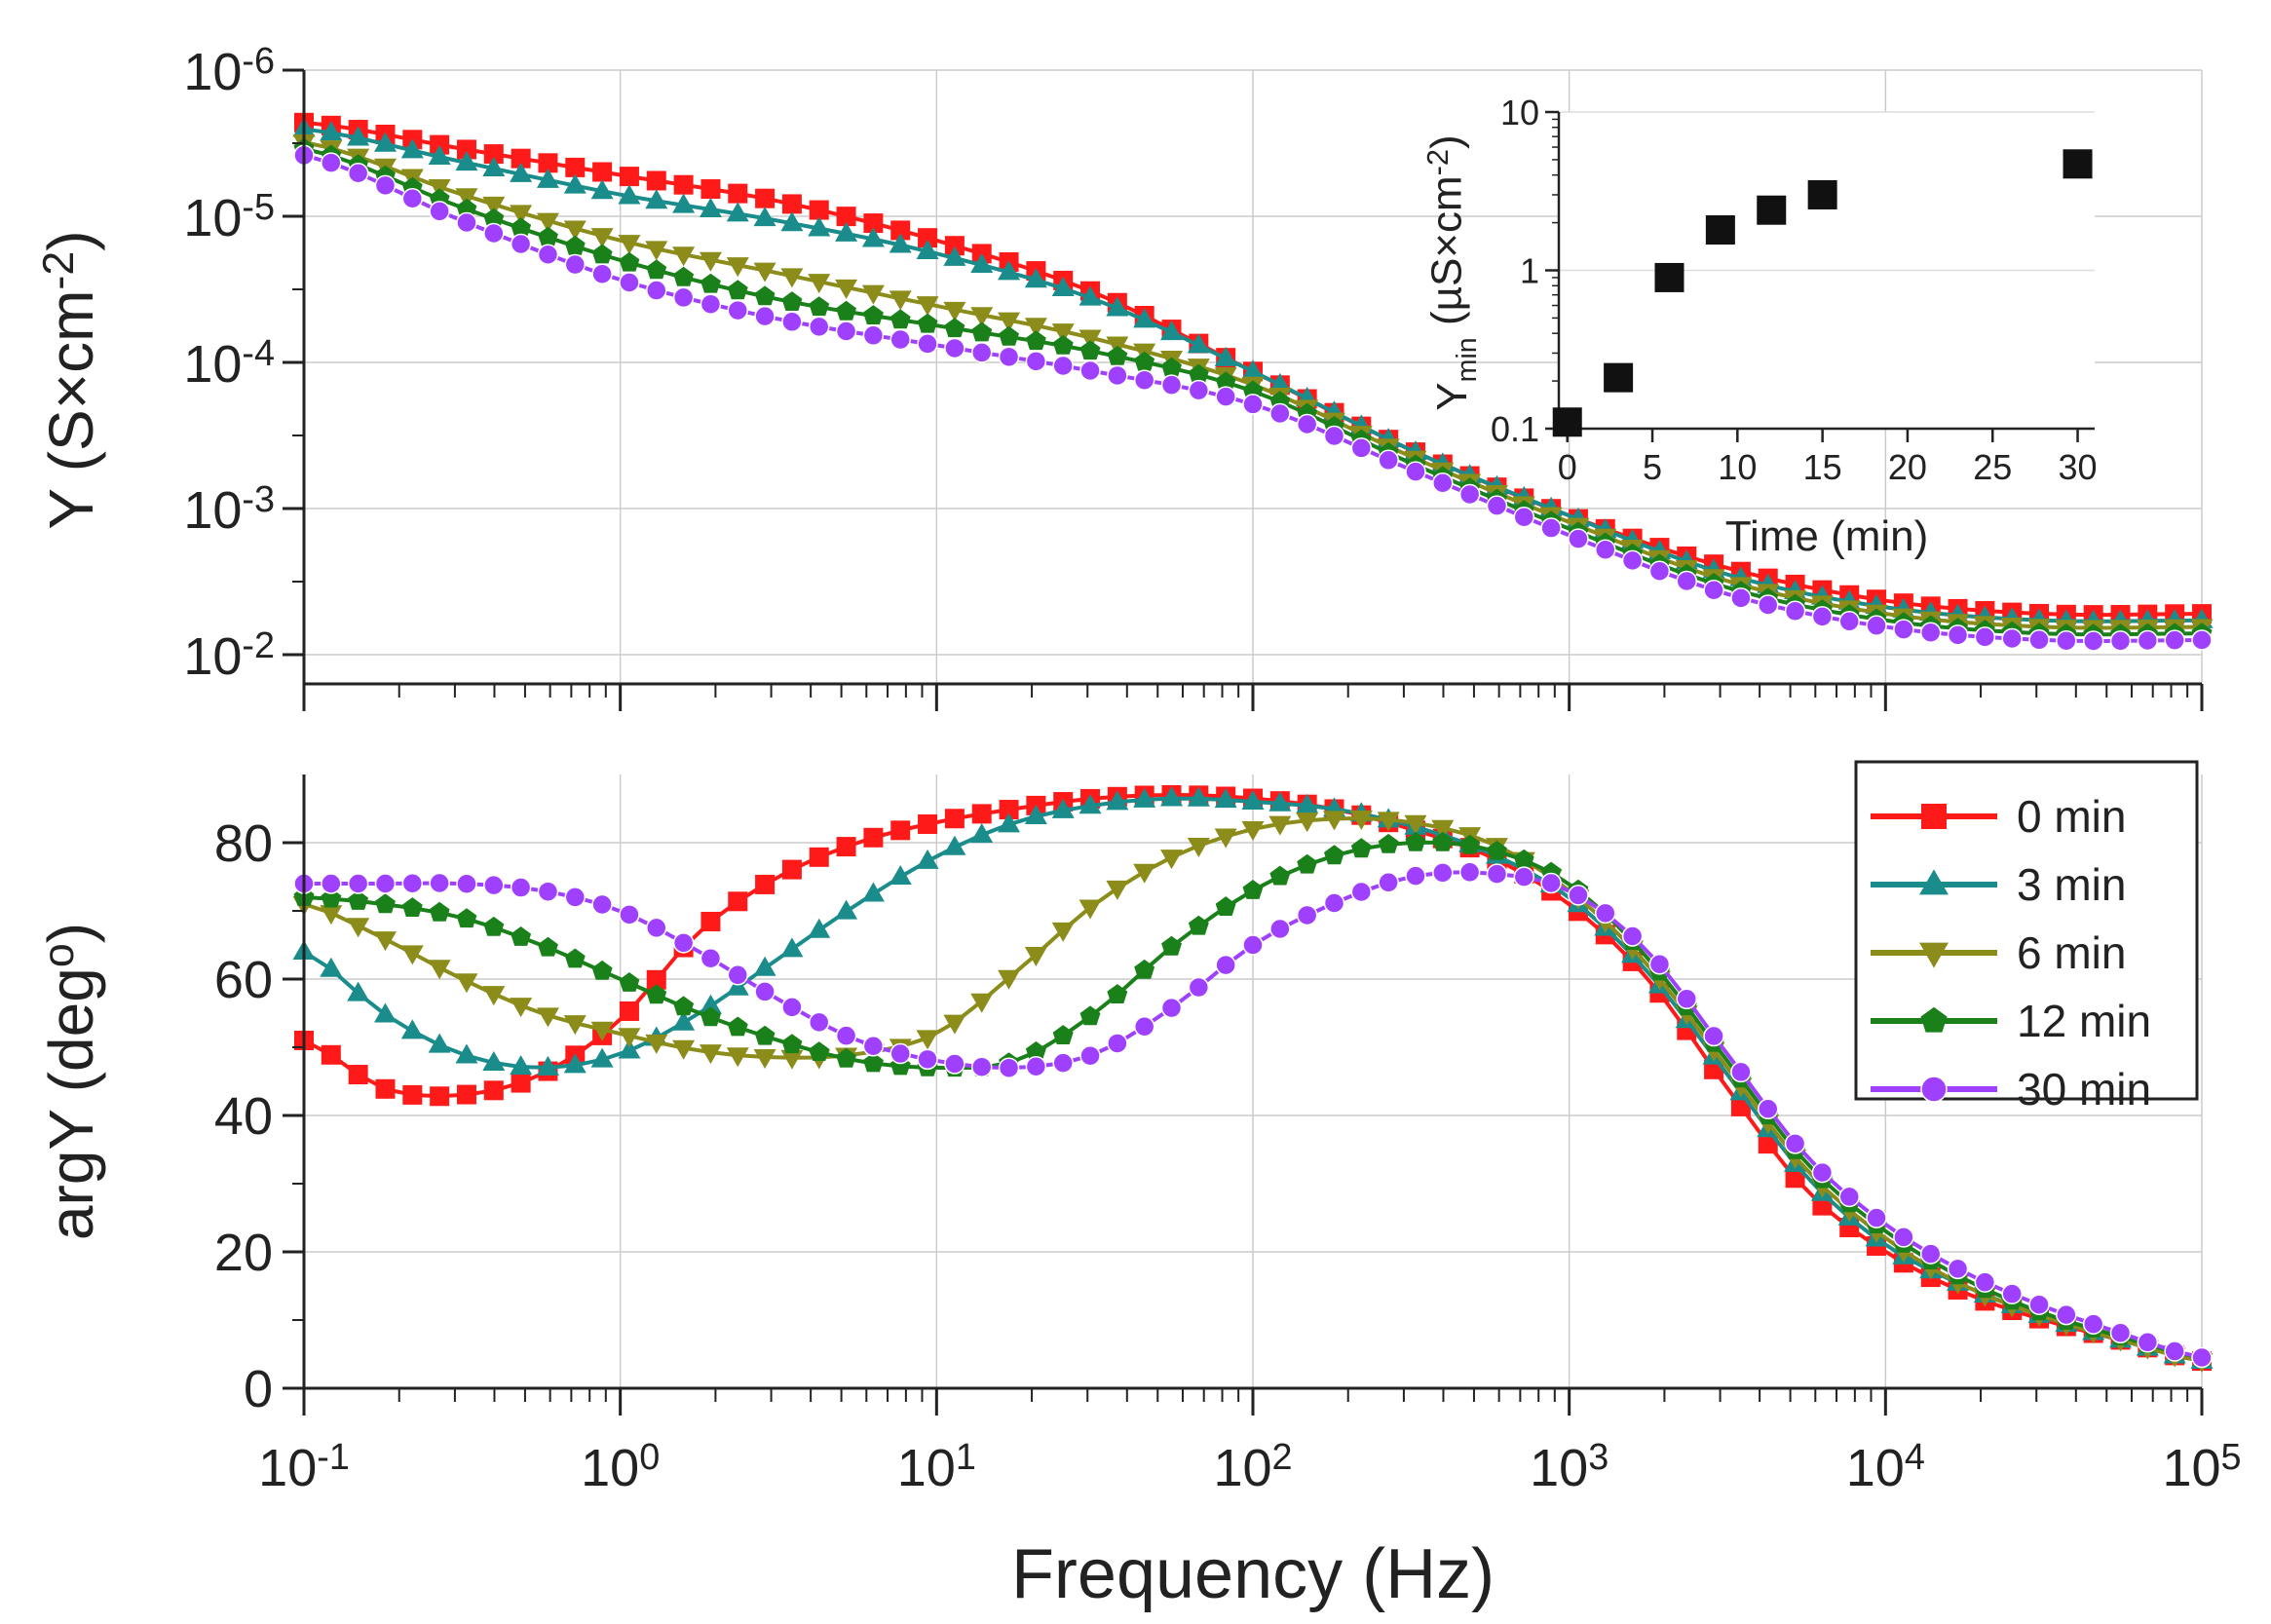 The image size is (2271, 1624). What do you see at coordinates (1567, 467) in the screenshot?
I see `inset-x-tick-label: 0` at bounding box center [1567, 467].